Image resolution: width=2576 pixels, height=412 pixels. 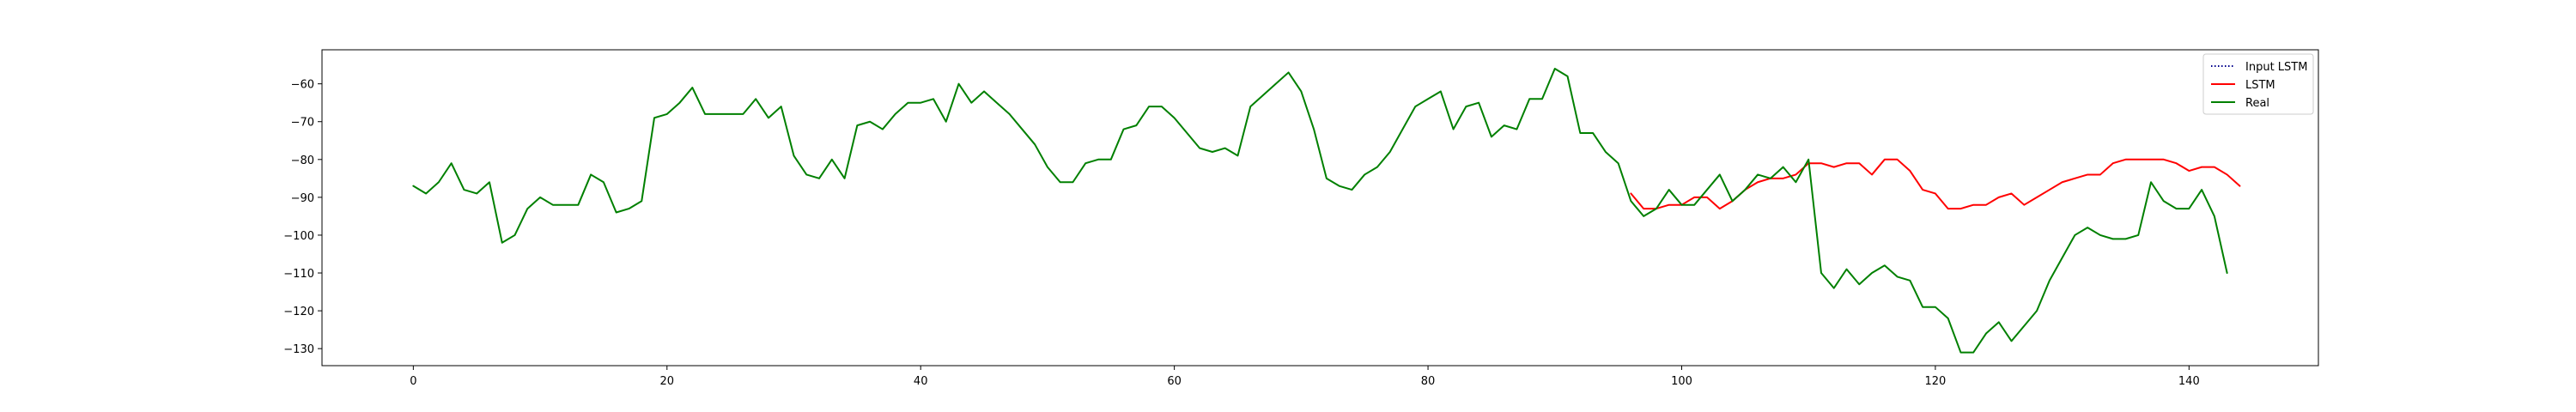 What do you see at coordinates (1429, 381) in the screenshot?
I see `x-tick-label: 80` at bounding box center [1429, 381].